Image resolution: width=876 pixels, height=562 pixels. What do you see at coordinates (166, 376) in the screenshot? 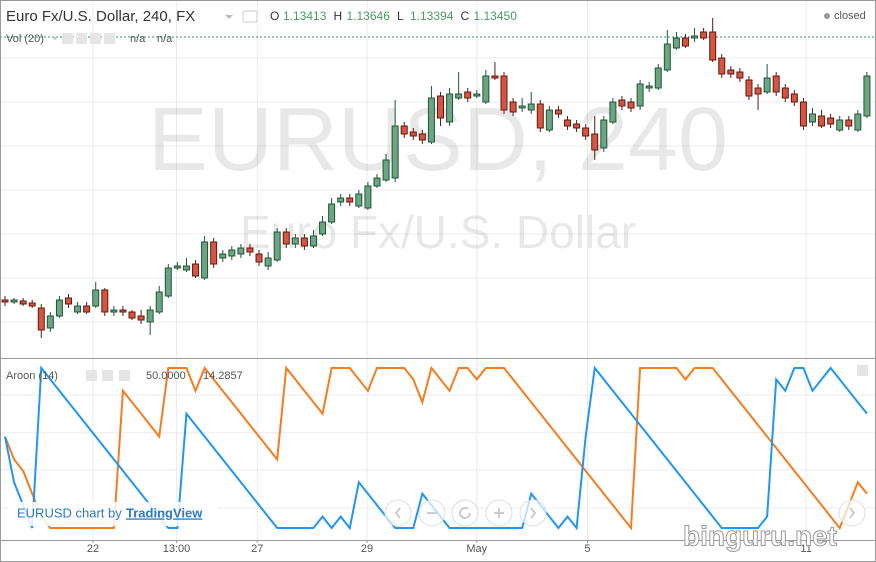
I see `aroon-up-value: 50.0000` at bounding box center [166, 376].